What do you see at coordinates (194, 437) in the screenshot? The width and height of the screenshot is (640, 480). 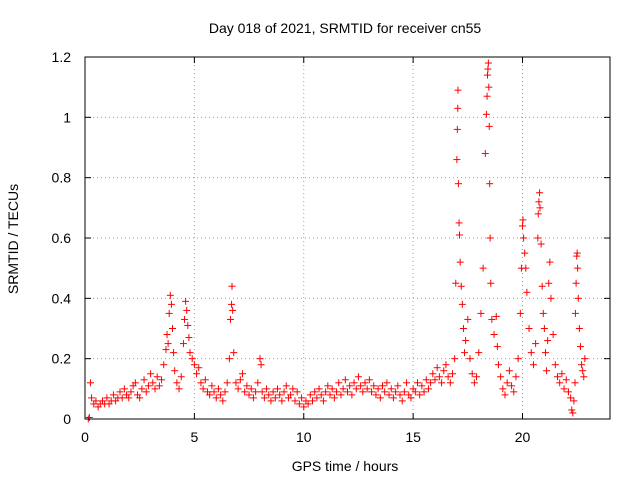 I see `x-tick-label: 5` at bounding box center [194, 437].